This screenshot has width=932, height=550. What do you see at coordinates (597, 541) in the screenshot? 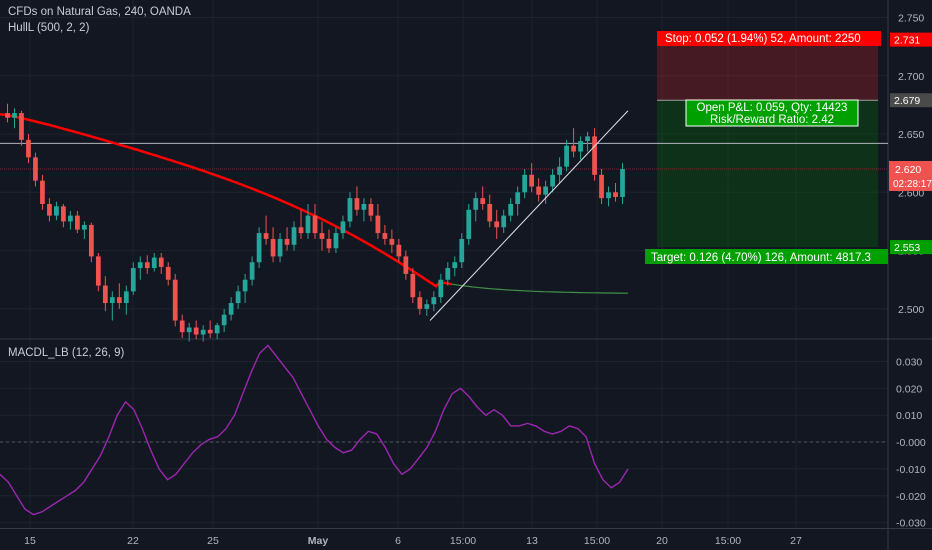
I see `time-tick-label: 15:00` at bounding box center [597, 541].